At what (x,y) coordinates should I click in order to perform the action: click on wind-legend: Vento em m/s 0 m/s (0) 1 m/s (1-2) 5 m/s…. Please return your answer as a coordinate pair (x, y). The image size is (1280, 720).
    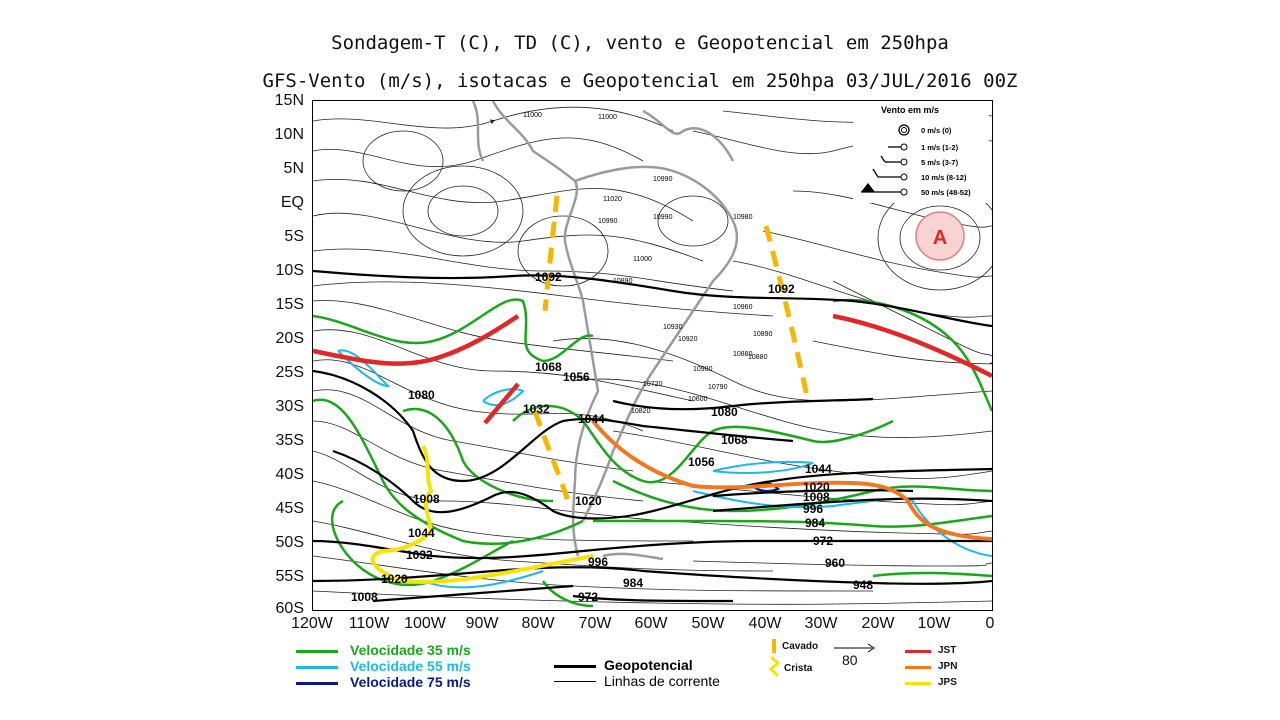
    Looking at the image, I should click on (921, 153).